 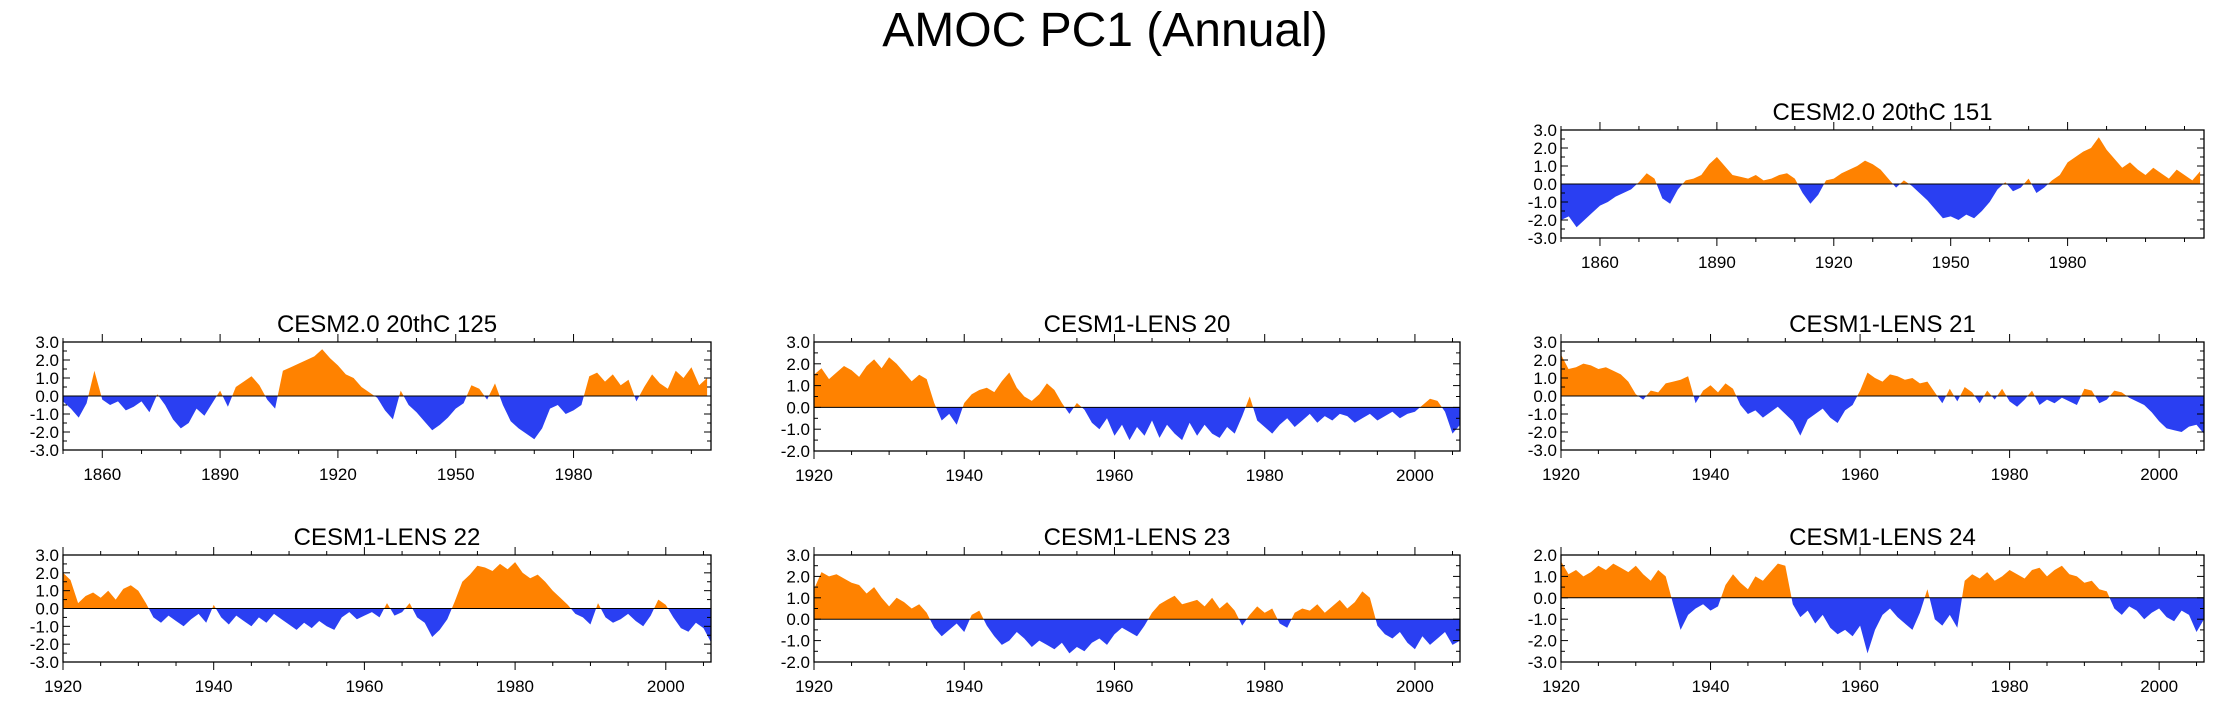 I want to click on panel-title: CESM2.0 20thC 151, so click(x=1882, y=112).